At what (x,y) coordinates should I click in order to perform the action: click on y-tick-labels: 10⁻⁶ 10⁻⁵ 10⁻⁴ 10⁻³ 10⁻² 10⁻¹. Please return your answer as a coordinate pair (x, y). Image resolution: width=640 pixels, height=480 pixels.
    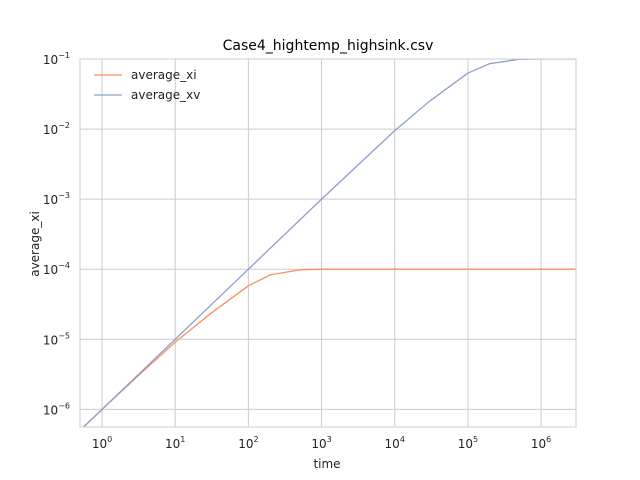
    Looking at the image, I should click on (56, 234).